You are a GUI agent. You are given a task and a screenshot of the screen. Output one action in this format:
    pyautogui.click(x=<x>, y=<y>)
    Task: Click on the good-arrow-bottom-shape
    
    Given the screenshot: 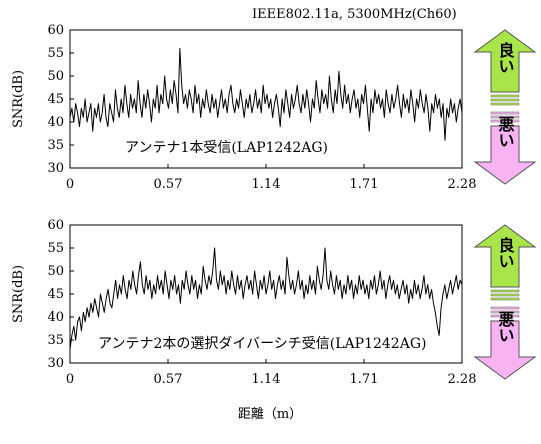 What is the action you would take?
    pyautogui.click(x=505, y=256)
    